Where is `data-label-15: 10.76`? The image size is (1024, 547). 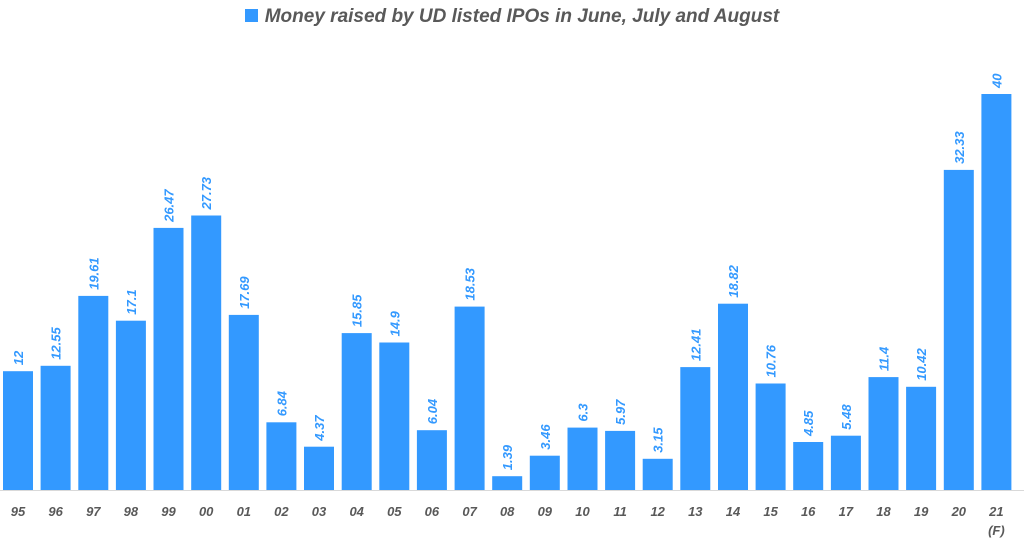 data-label-15: 10.76 is located at coordinates (771, 360).